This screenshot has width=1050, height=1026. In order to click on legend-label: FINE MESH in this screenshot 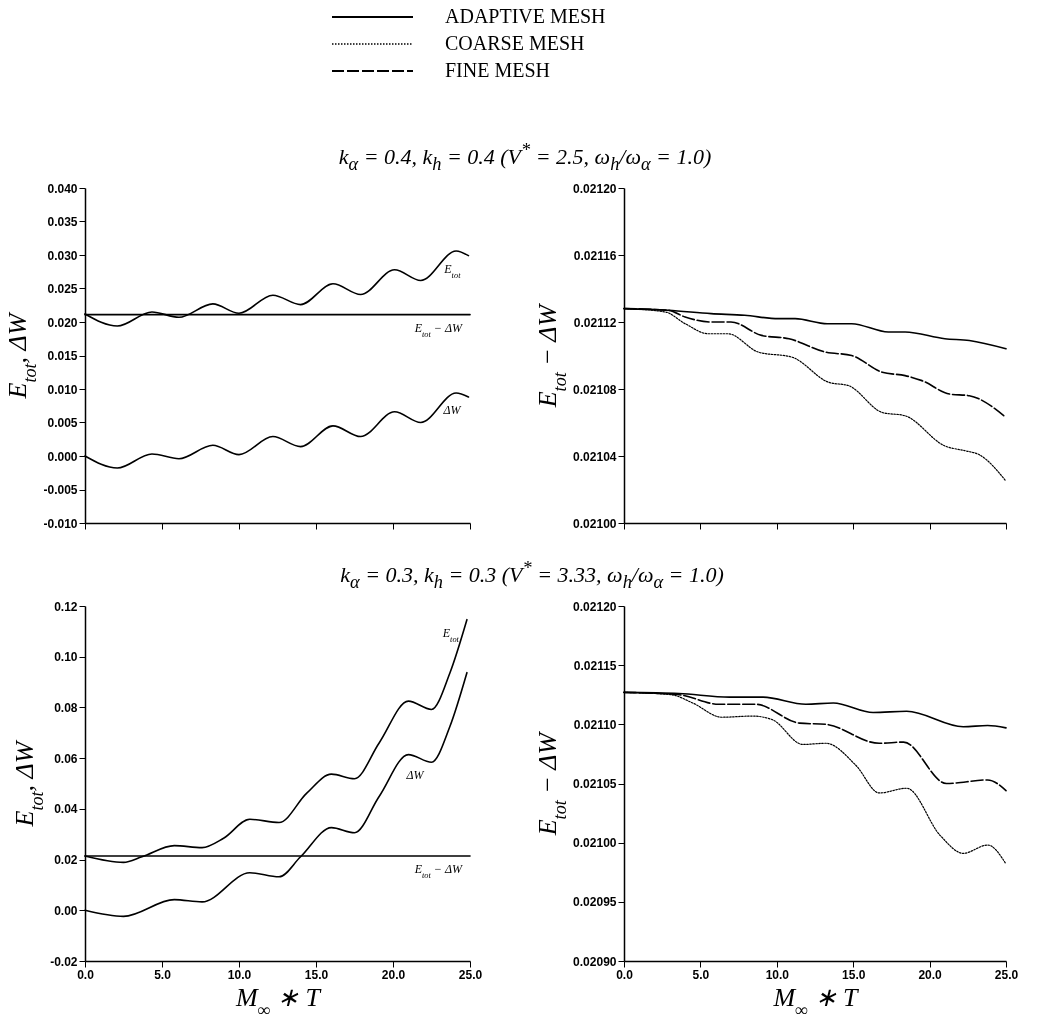, I will do `click(498, 70)`.